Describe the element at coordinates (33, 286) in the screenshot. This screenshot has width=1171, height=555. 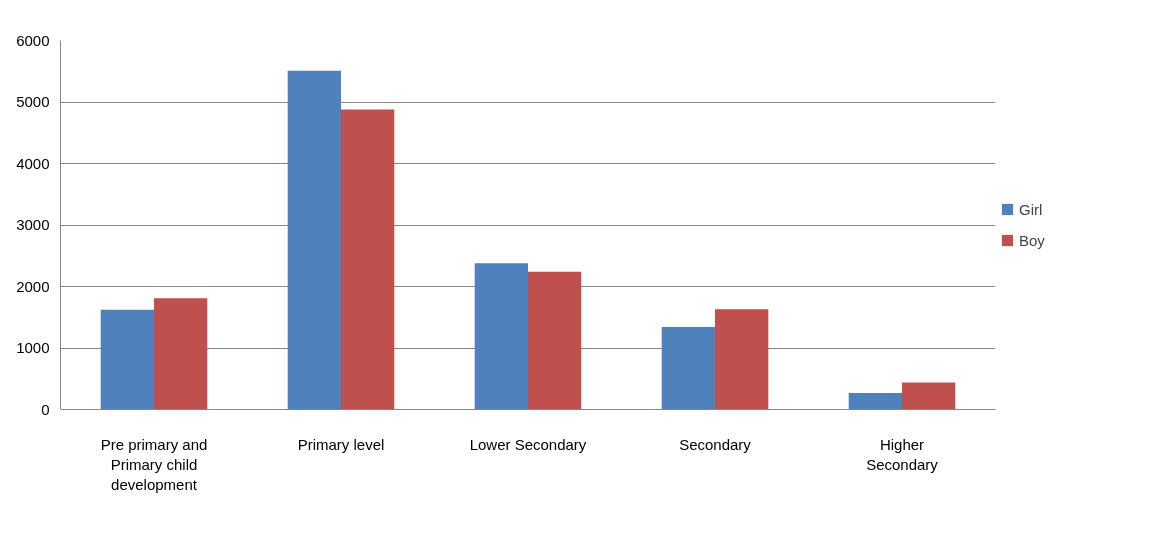
I see `y-tick-label: 2000` at that location.